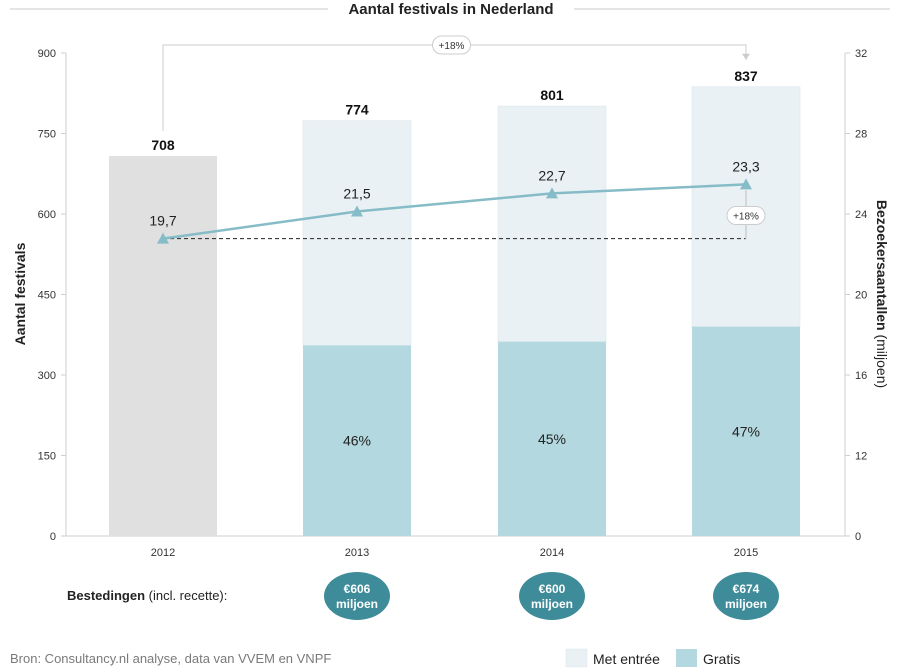  I want to click on y2-tick-label: 16, so click(861, 376).